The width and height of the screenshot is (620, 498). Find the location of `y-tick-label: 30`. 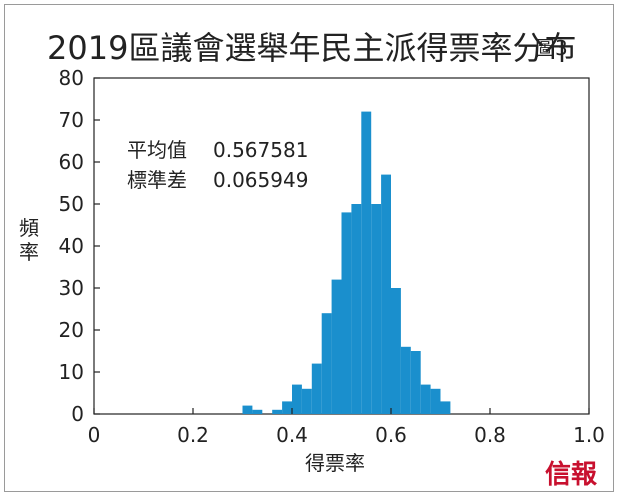

y-tick-label: 30 is located at coordinates (71, 288).